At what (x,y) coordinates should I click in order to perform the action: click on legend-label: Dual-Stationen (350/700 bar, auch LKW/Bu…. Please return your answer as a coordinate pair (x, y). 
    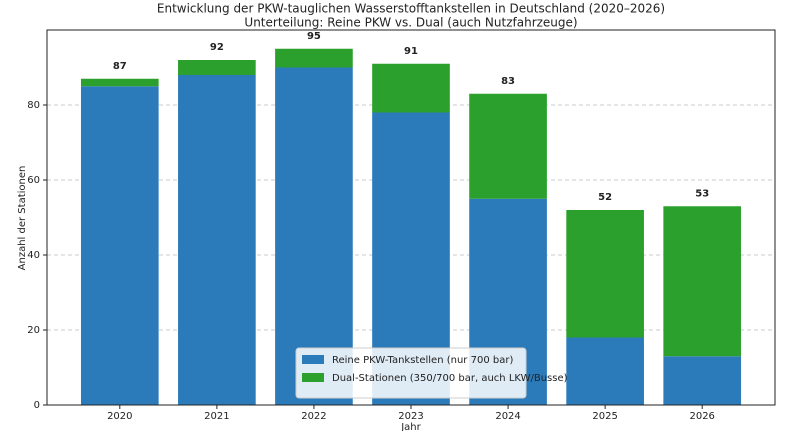
    Looking at the image, I should click on (450, 378).